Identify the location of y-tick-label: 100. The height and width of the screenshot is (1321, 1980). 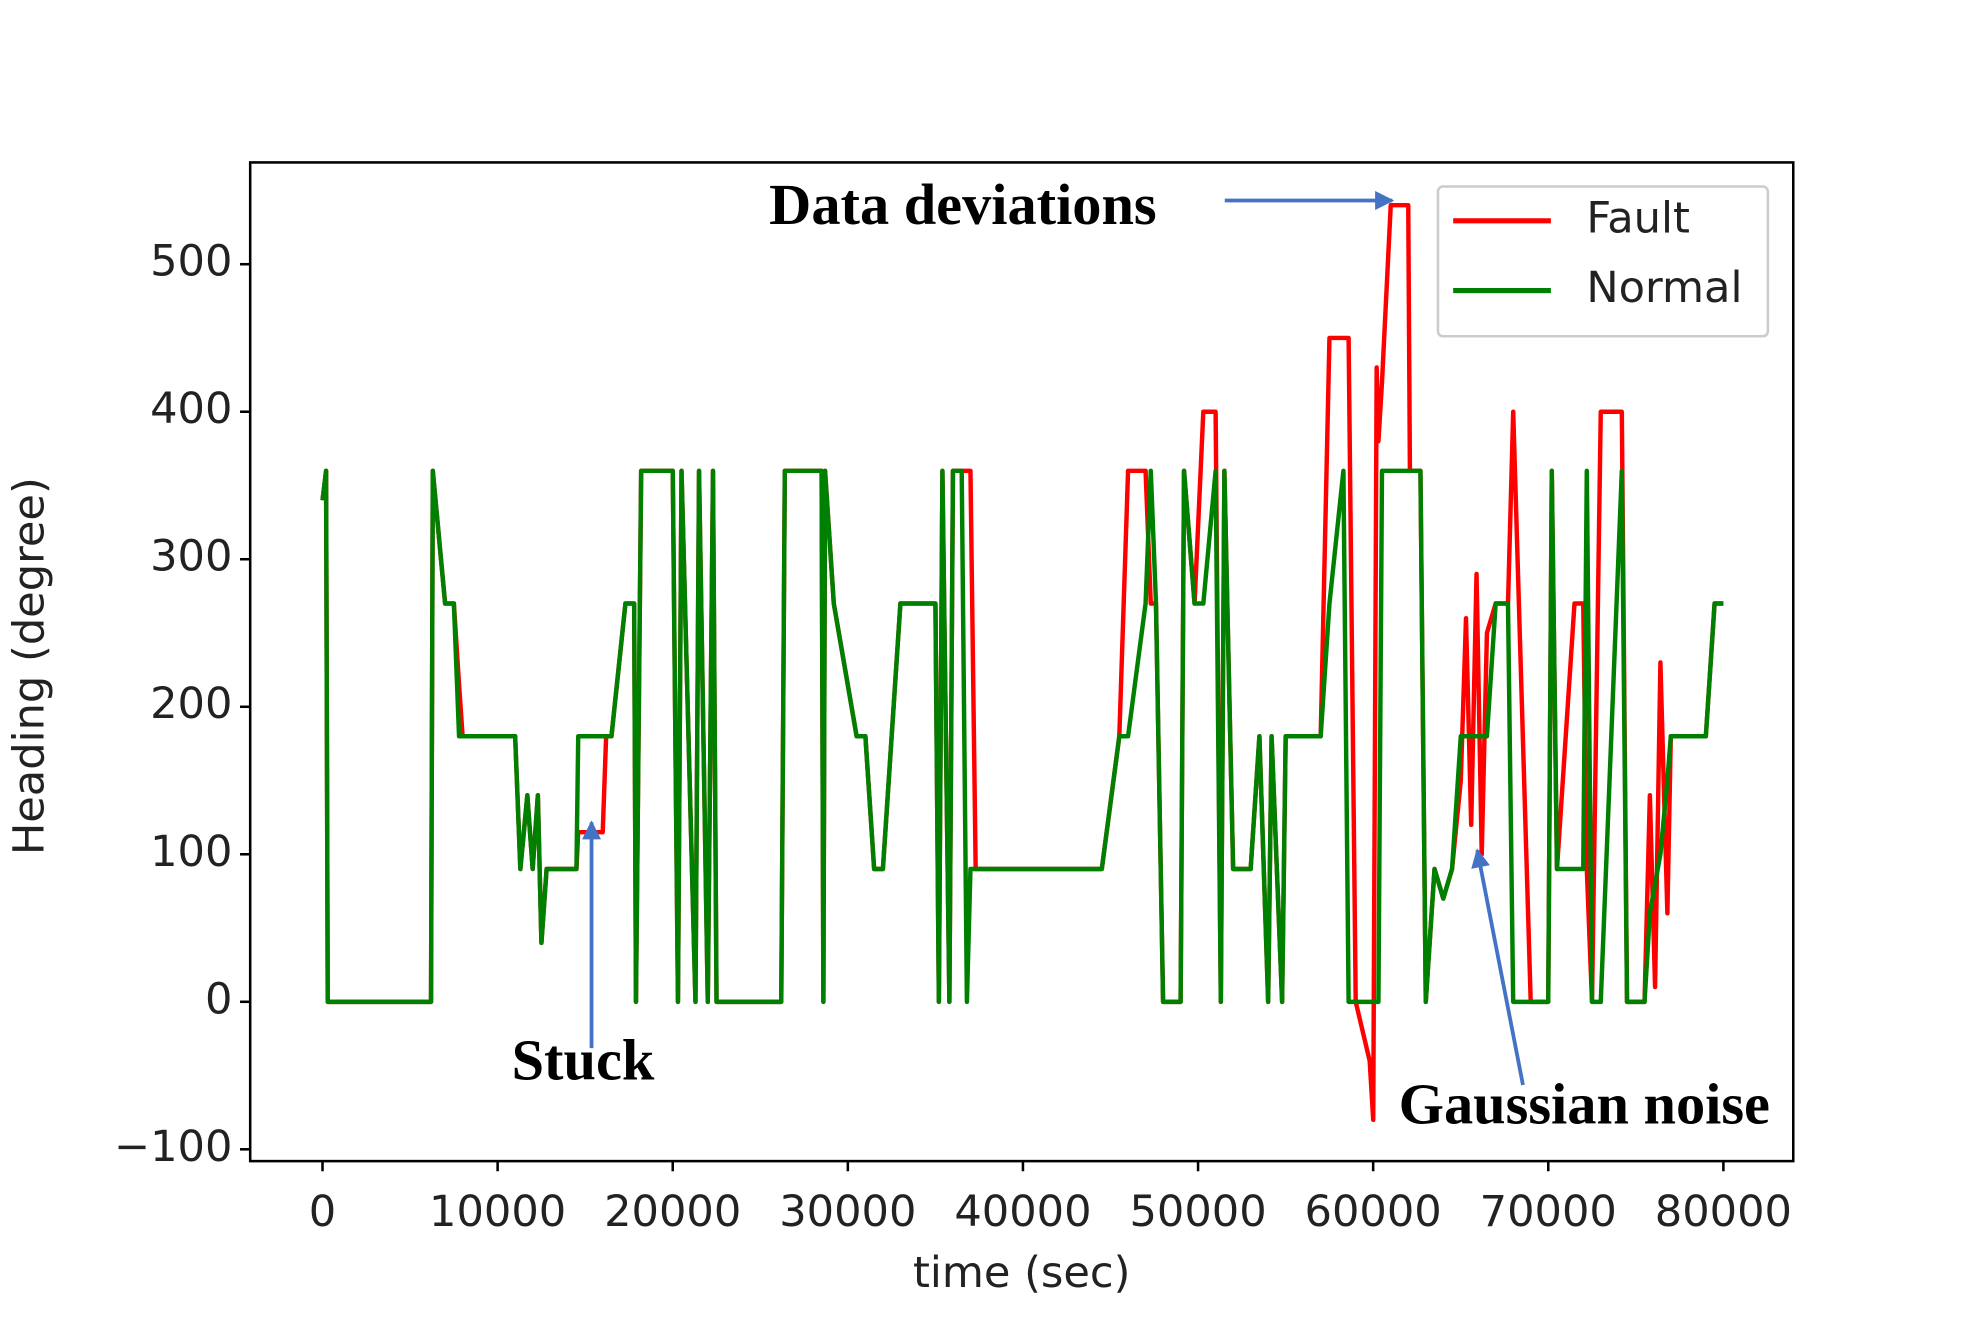
(191, 852).